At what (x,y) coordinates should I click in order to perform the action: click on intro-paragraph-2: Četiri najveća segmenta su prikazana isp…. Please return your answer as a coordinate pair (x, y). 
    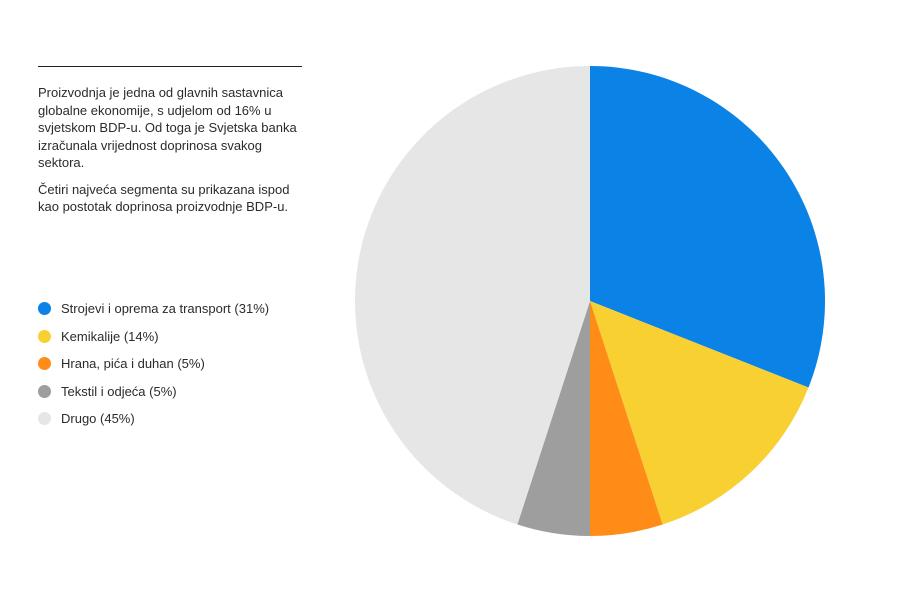
    Looking at the image, I should click on (164, 198).